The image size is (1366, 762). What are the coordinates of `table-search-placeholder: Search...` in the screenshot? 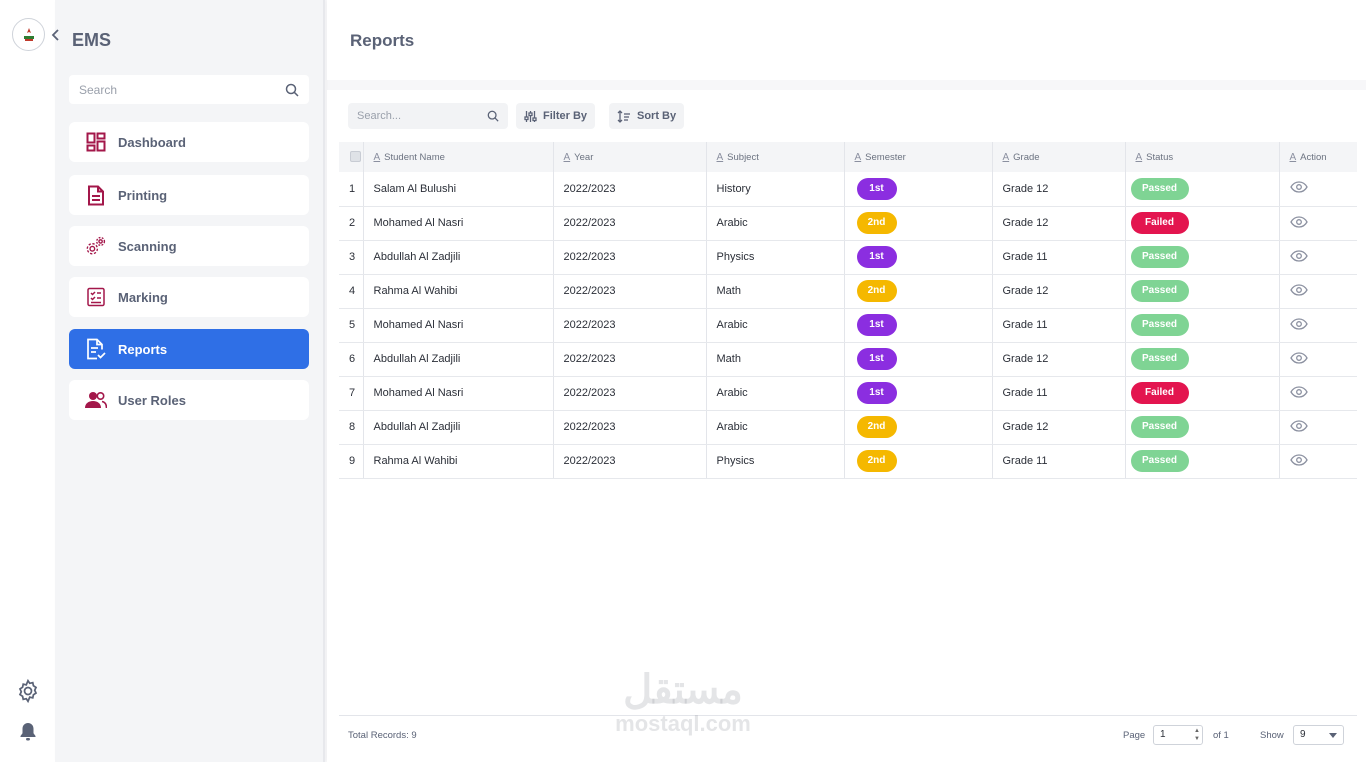 It's located at (379, 116).